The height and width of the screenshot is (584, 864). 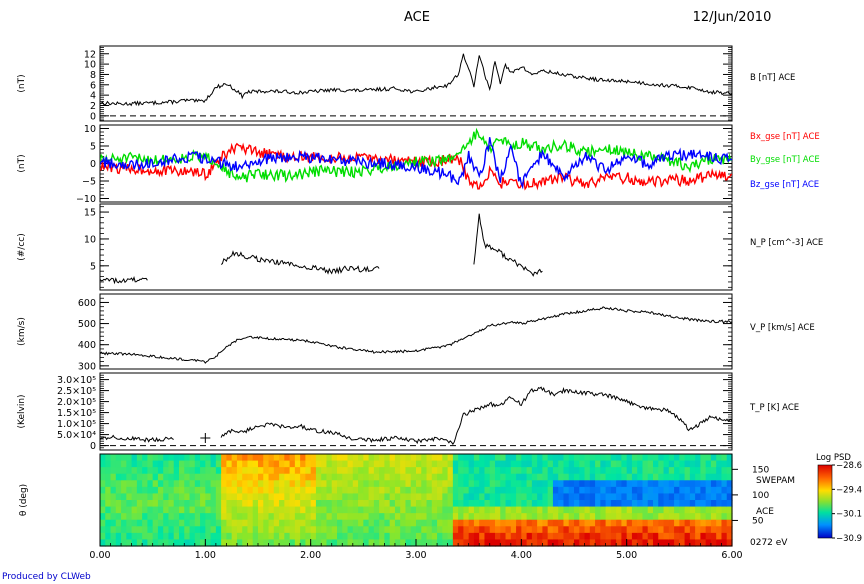 What do you see at coordinates (839, 498) in the screenshot?
I see `colorbar: Log PSD−28.6−29.4−30.1−30.9` at bounding box center [839, 498].